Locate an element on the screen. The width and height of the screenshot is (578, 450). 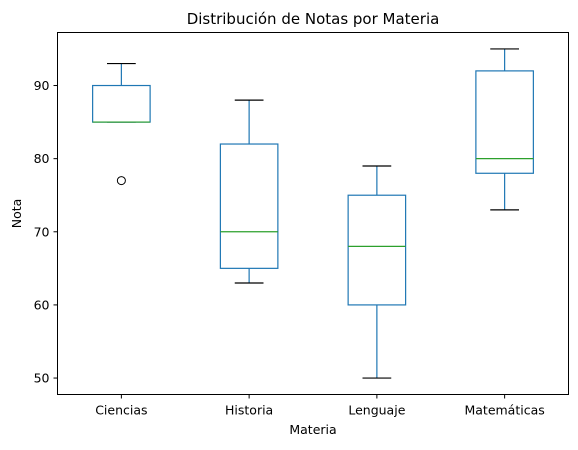
x-axis-label: Materia is located at coordinates (312, 429).